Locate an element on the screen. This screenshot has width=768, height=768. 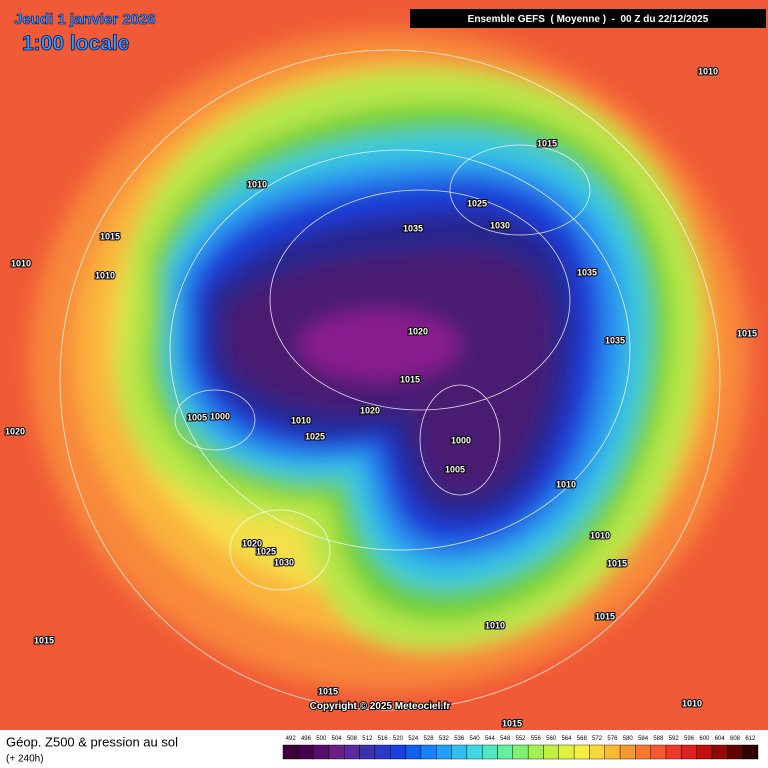
legend-label: 588 is located at coordinates (658, 739).